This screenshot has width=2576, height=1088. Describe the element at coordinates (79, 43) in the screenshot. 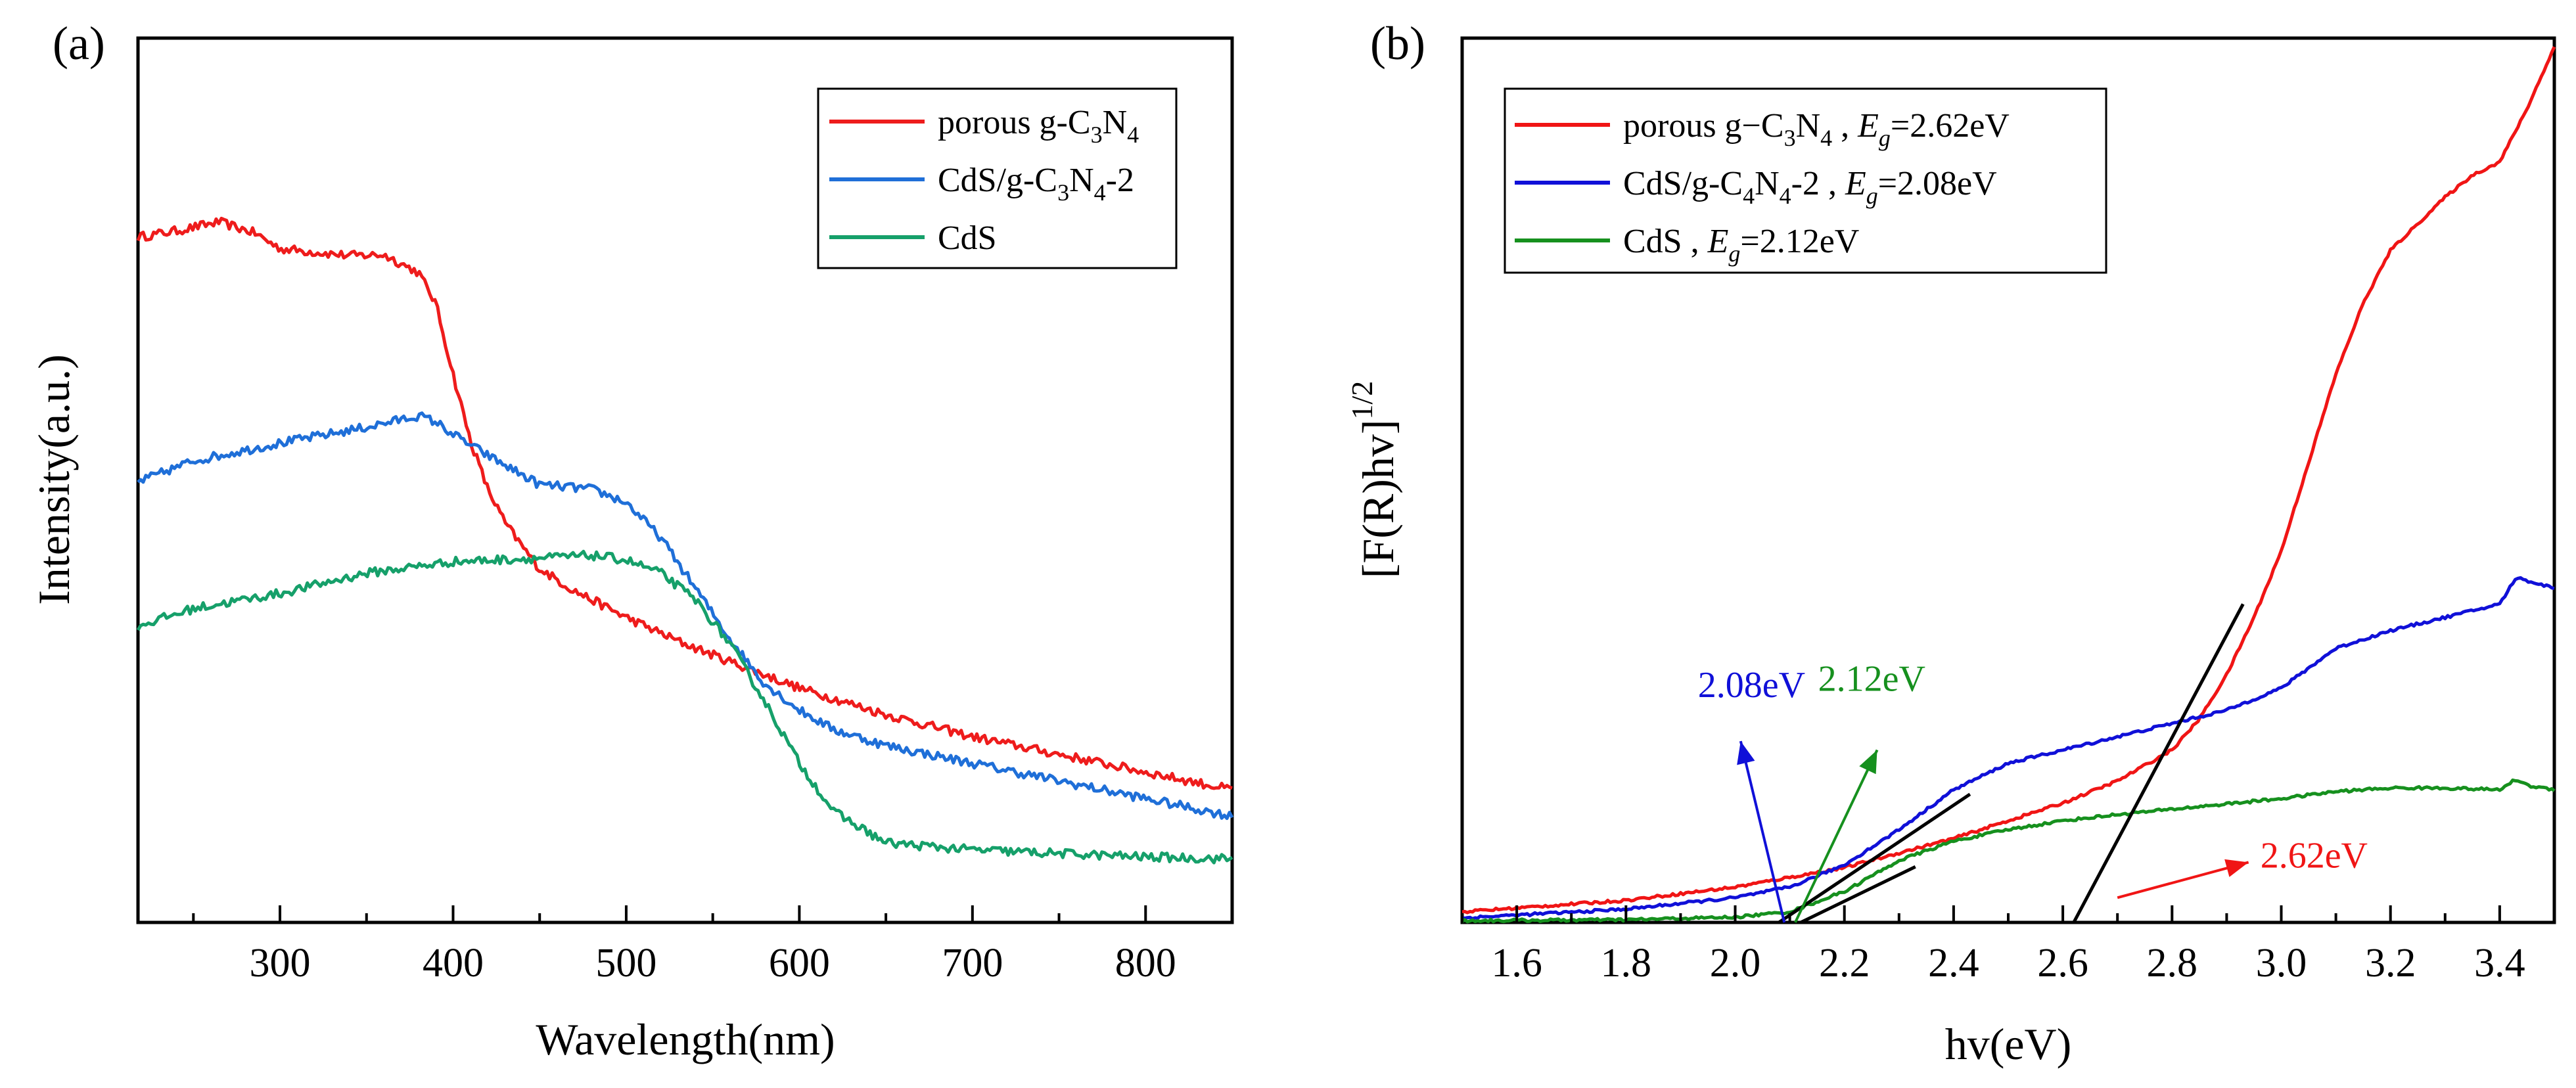

I see `panel-a-label: (a)` at that location.